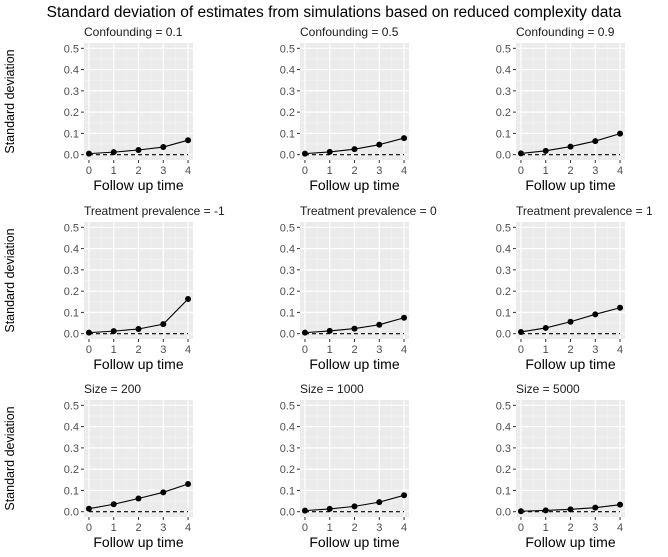 The height and width of the screenshot is (557, 668). Describe the element at coordinates (548, 389) in the screenshot. I see `panel-title: Size = 5000` at that location.